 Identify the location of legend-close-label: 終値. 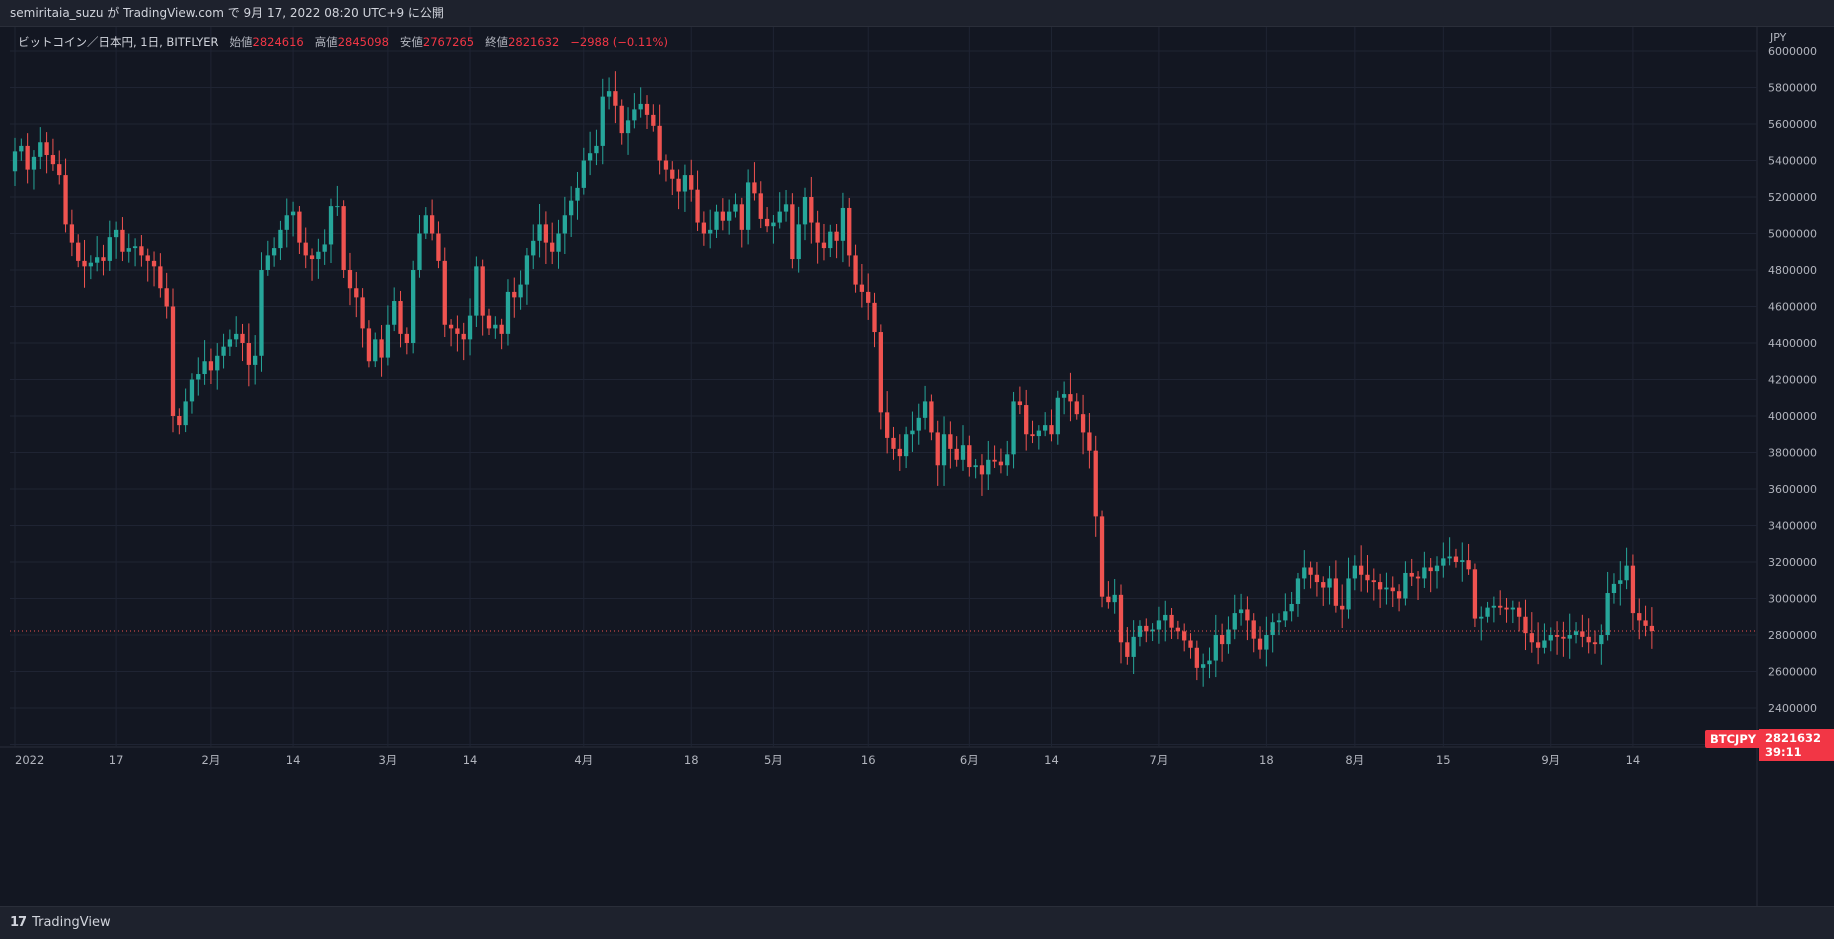
(497, 42).